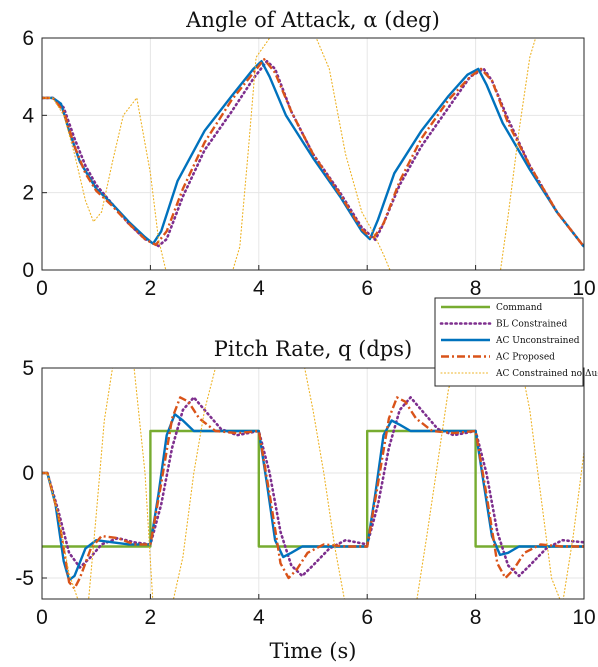 The width and height of the screenshot is (598, 667). I want to click on legend-entry: BL Constrained, so click(531, 325).